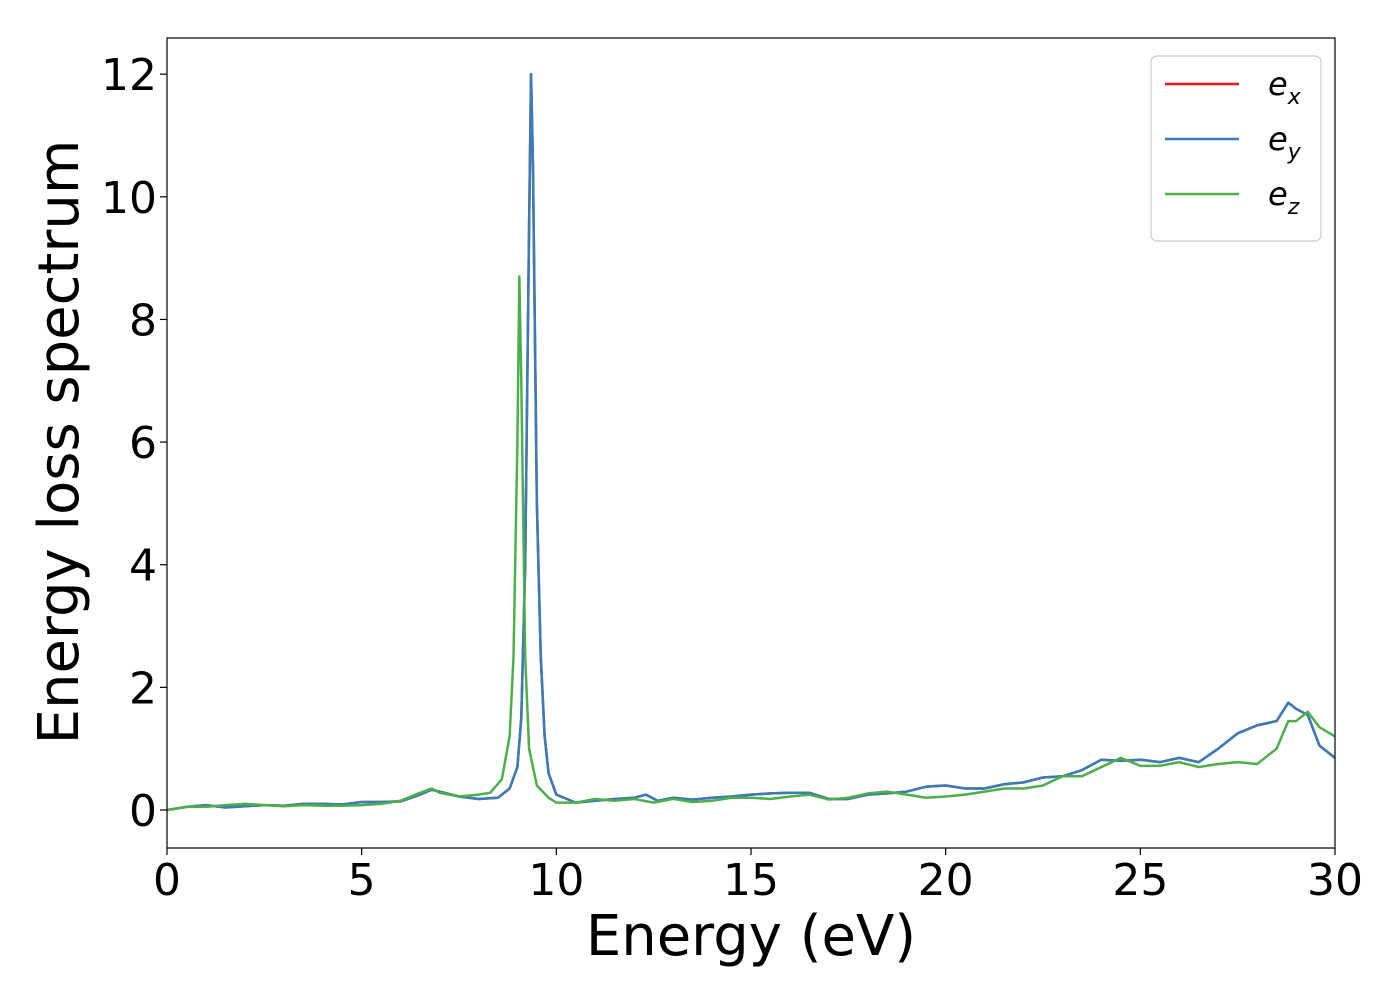  What do you see at coordinates (129, 198) in the screenshot?
I see `y-tick-label: 10` at bounding box center [129, 198].